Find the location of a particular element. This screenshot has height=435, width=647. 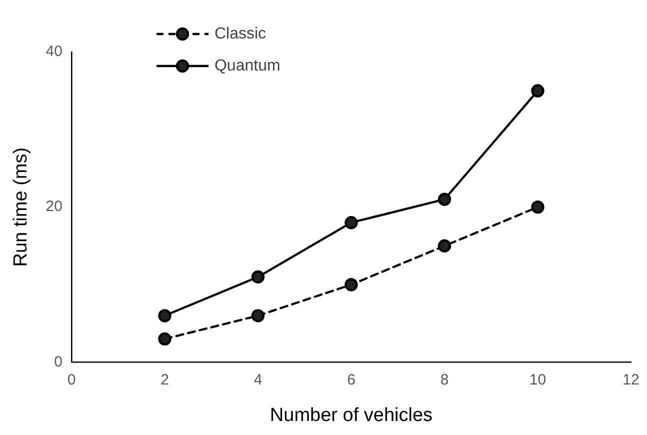

x-tick-label: 0 is located at coordinates (71, 379).